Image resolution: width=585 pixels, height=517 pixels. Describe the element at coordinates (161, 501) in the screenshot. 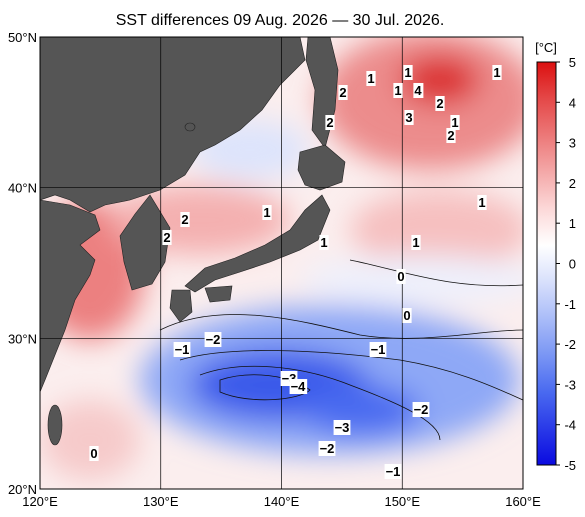

I see `x-tick-label: 130°E` at that location.